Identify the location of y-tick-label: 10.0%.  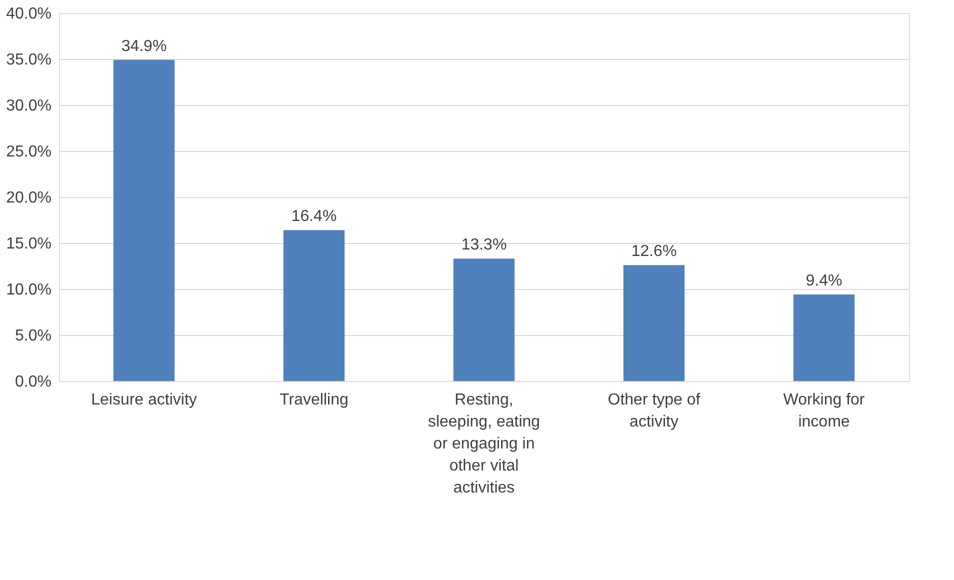
(29, 290).